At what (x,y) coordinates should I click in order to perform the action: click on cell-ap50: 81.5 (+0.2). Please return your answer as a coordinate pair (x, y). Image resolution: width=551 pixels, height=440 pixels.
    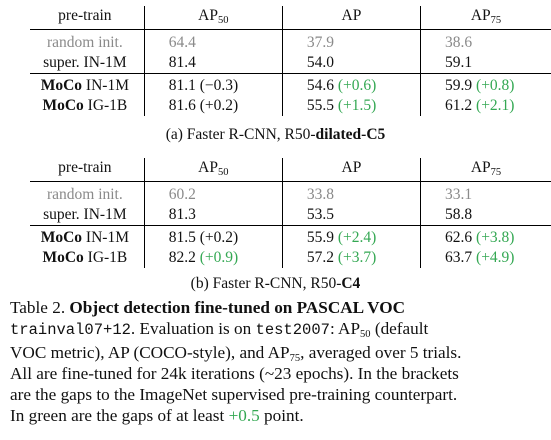
    Looking at the image, I should click on (213, 236).